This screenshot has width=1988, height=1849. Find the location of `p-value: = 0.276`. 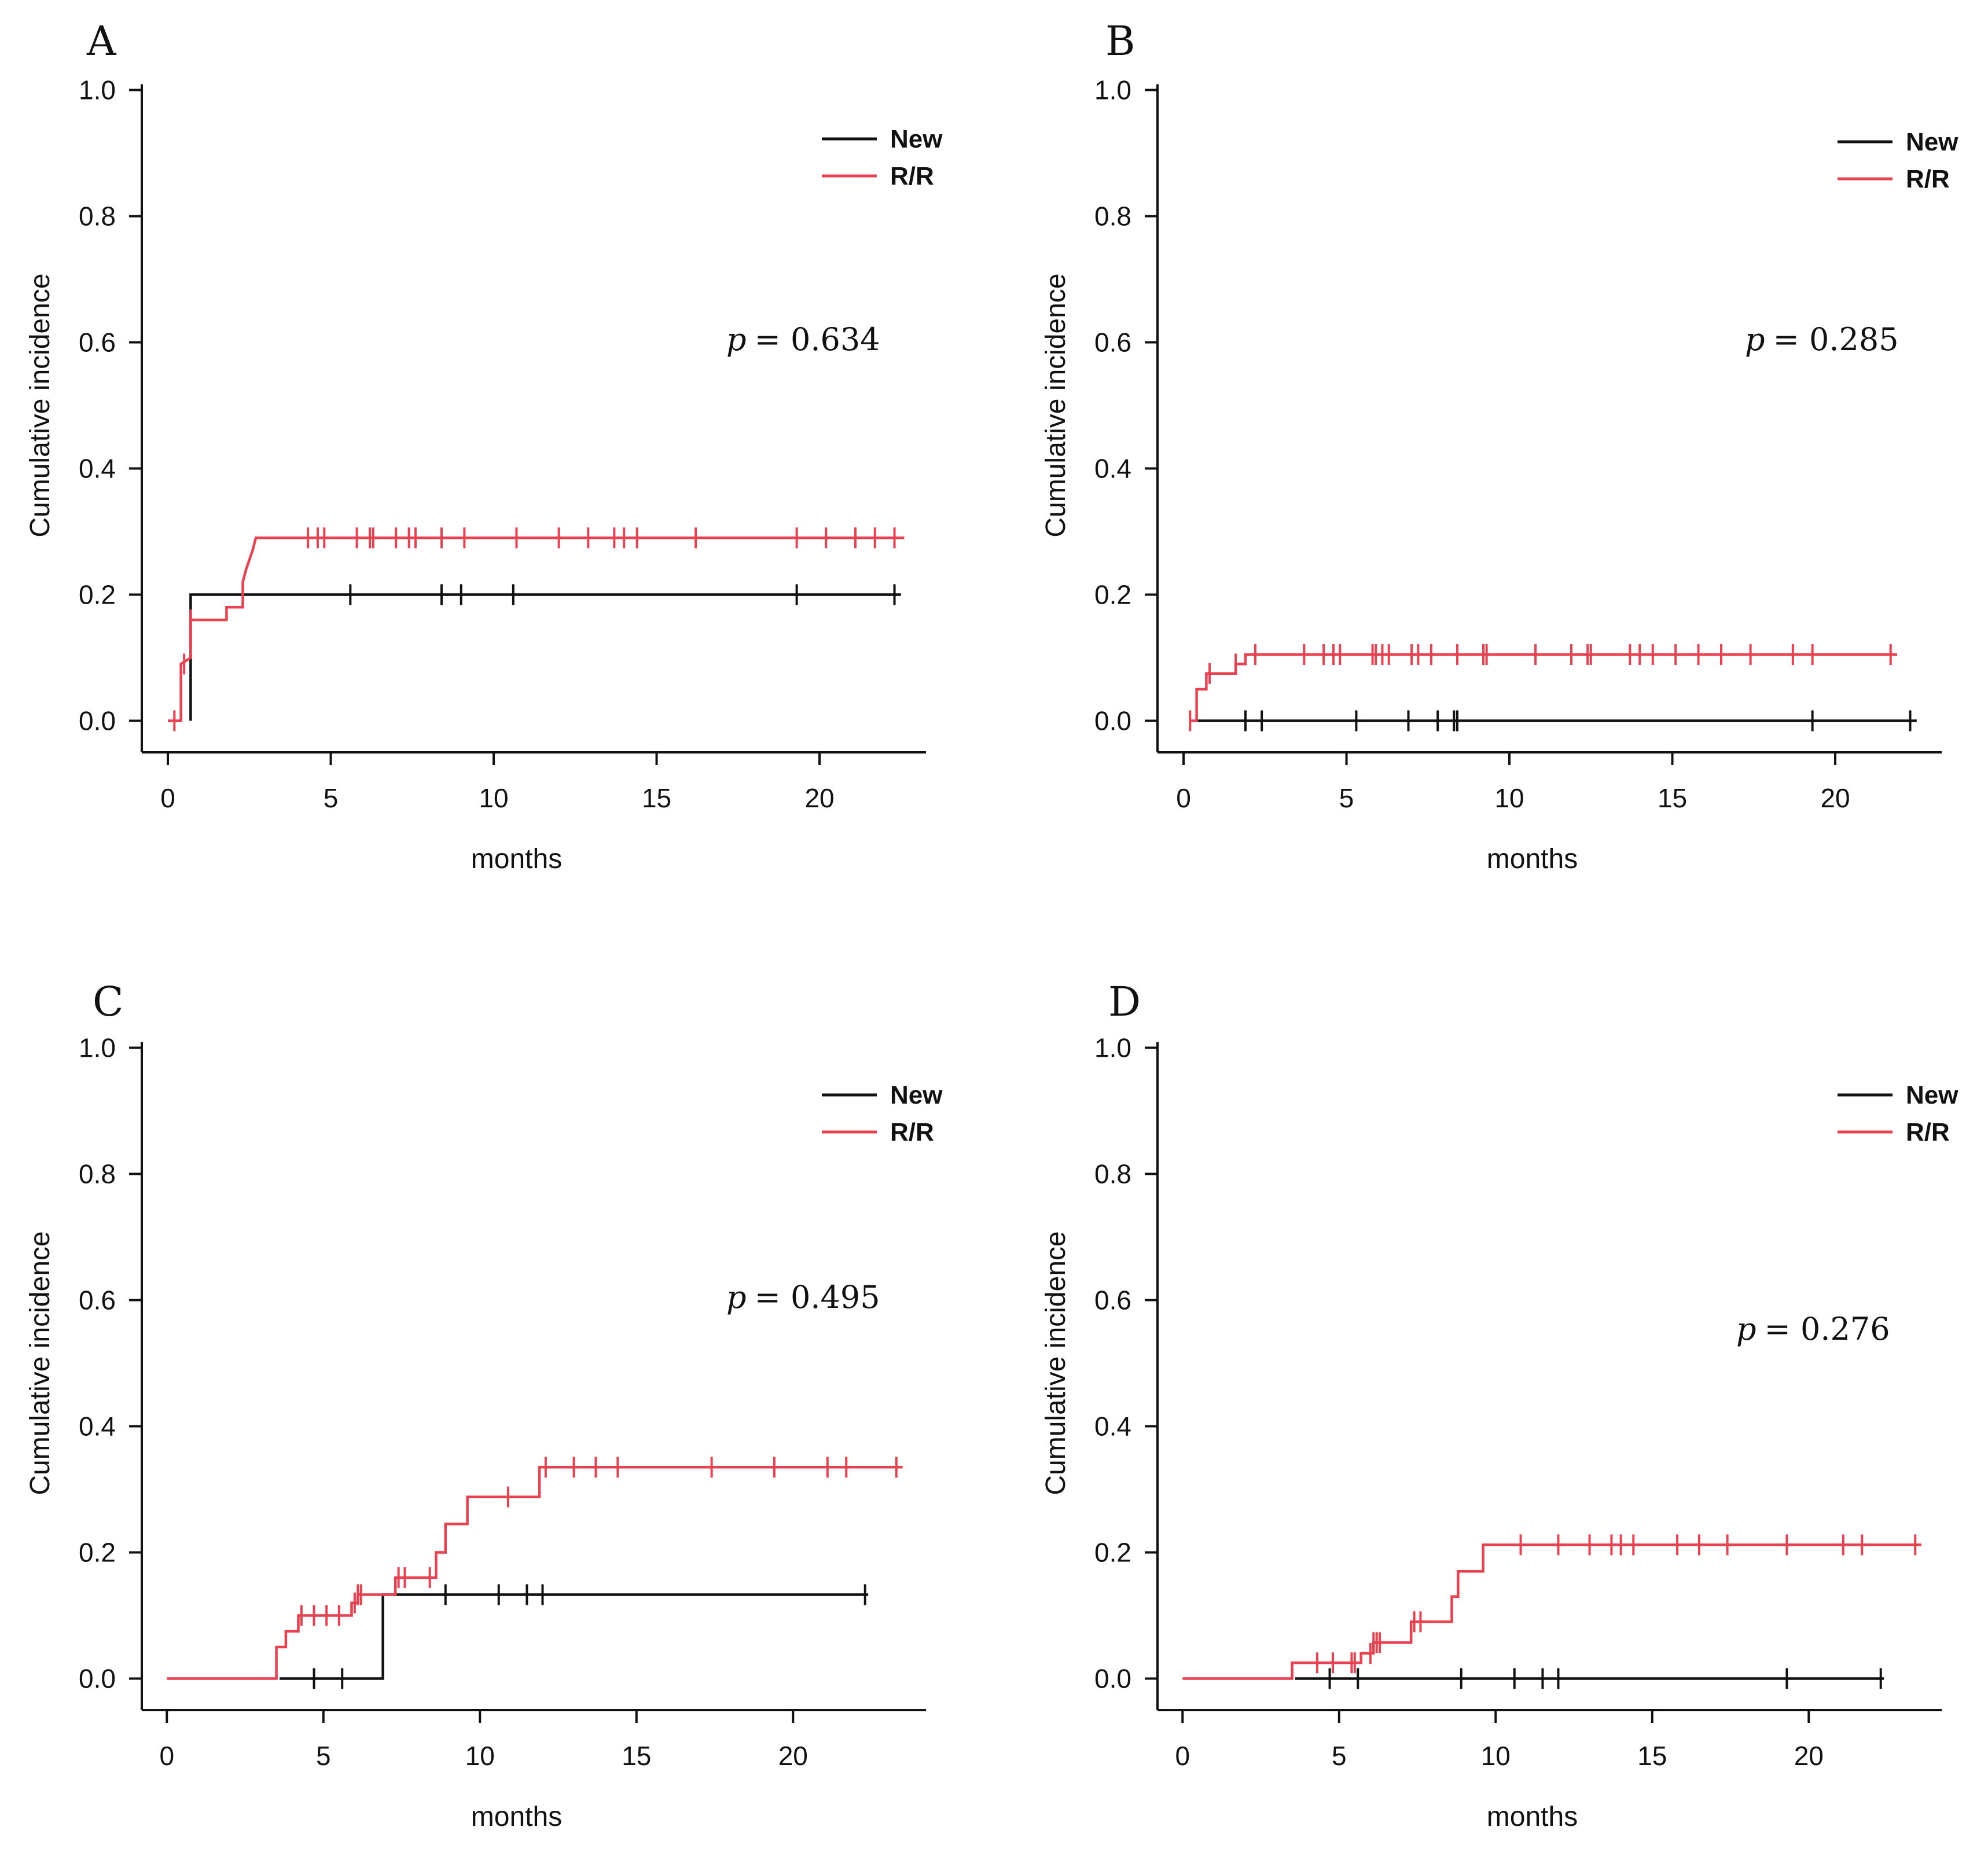

p-value: = 0.276 is located at coordinates (1827, 1329).